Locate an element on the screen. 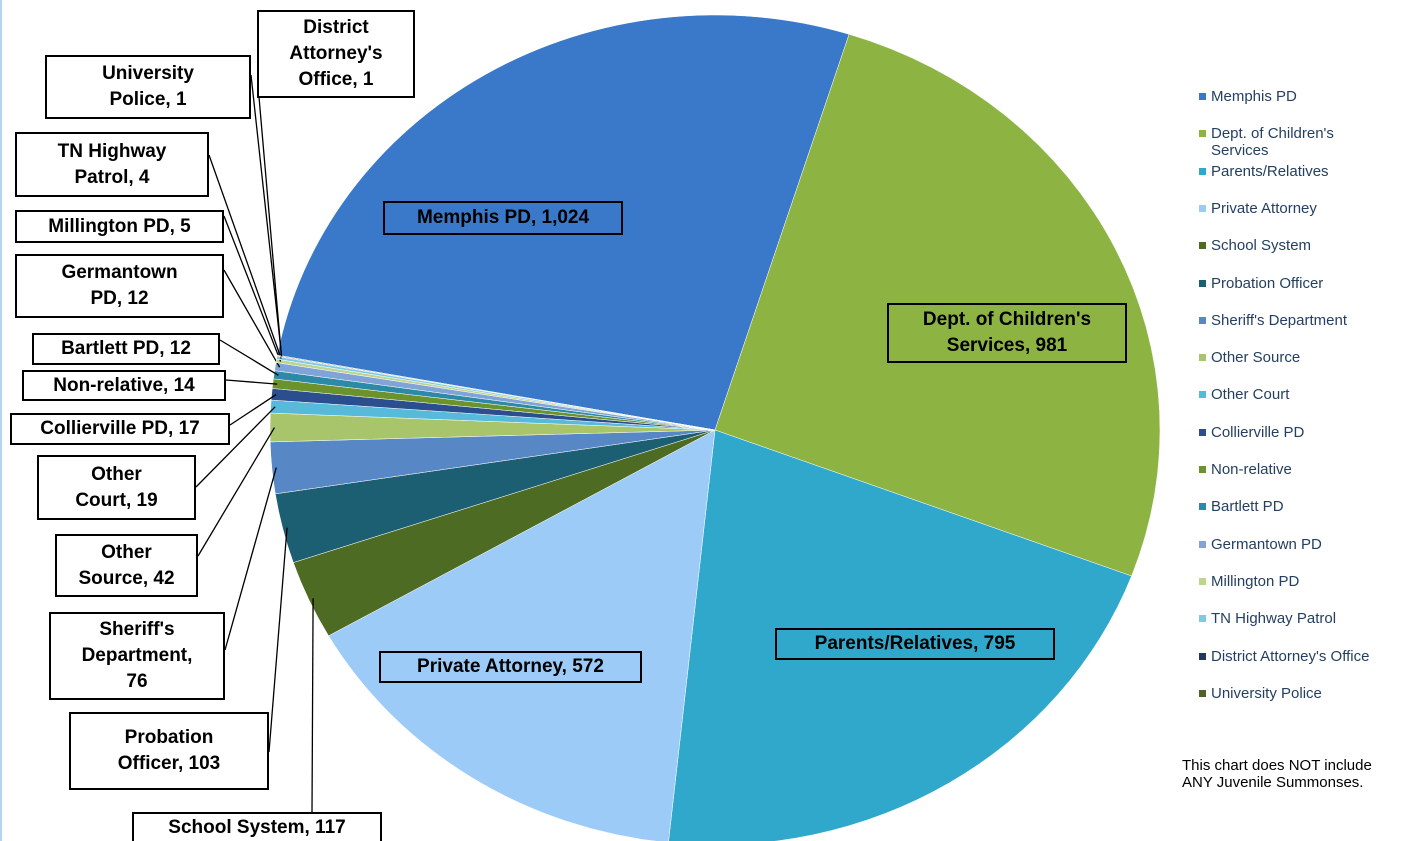 Image resolution: width=1414 pixels, height=841 pixels. legend-item: Germantown PD is located at coordinates (1294, 544).